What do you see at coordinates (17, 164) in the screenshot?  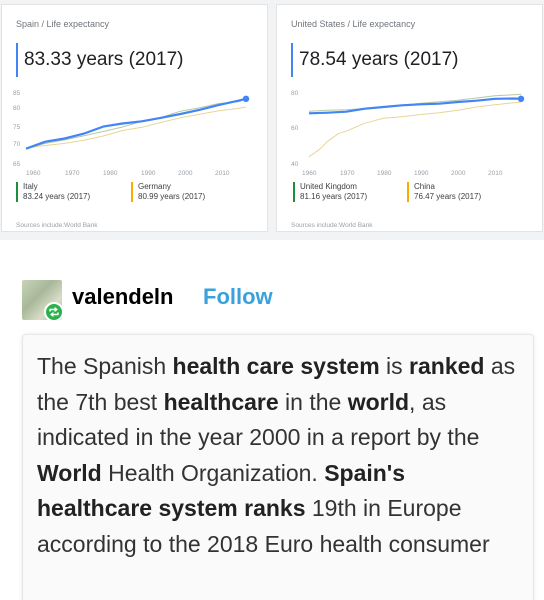 I see `y-tick-label: 65` at bounding box center [17, 164].